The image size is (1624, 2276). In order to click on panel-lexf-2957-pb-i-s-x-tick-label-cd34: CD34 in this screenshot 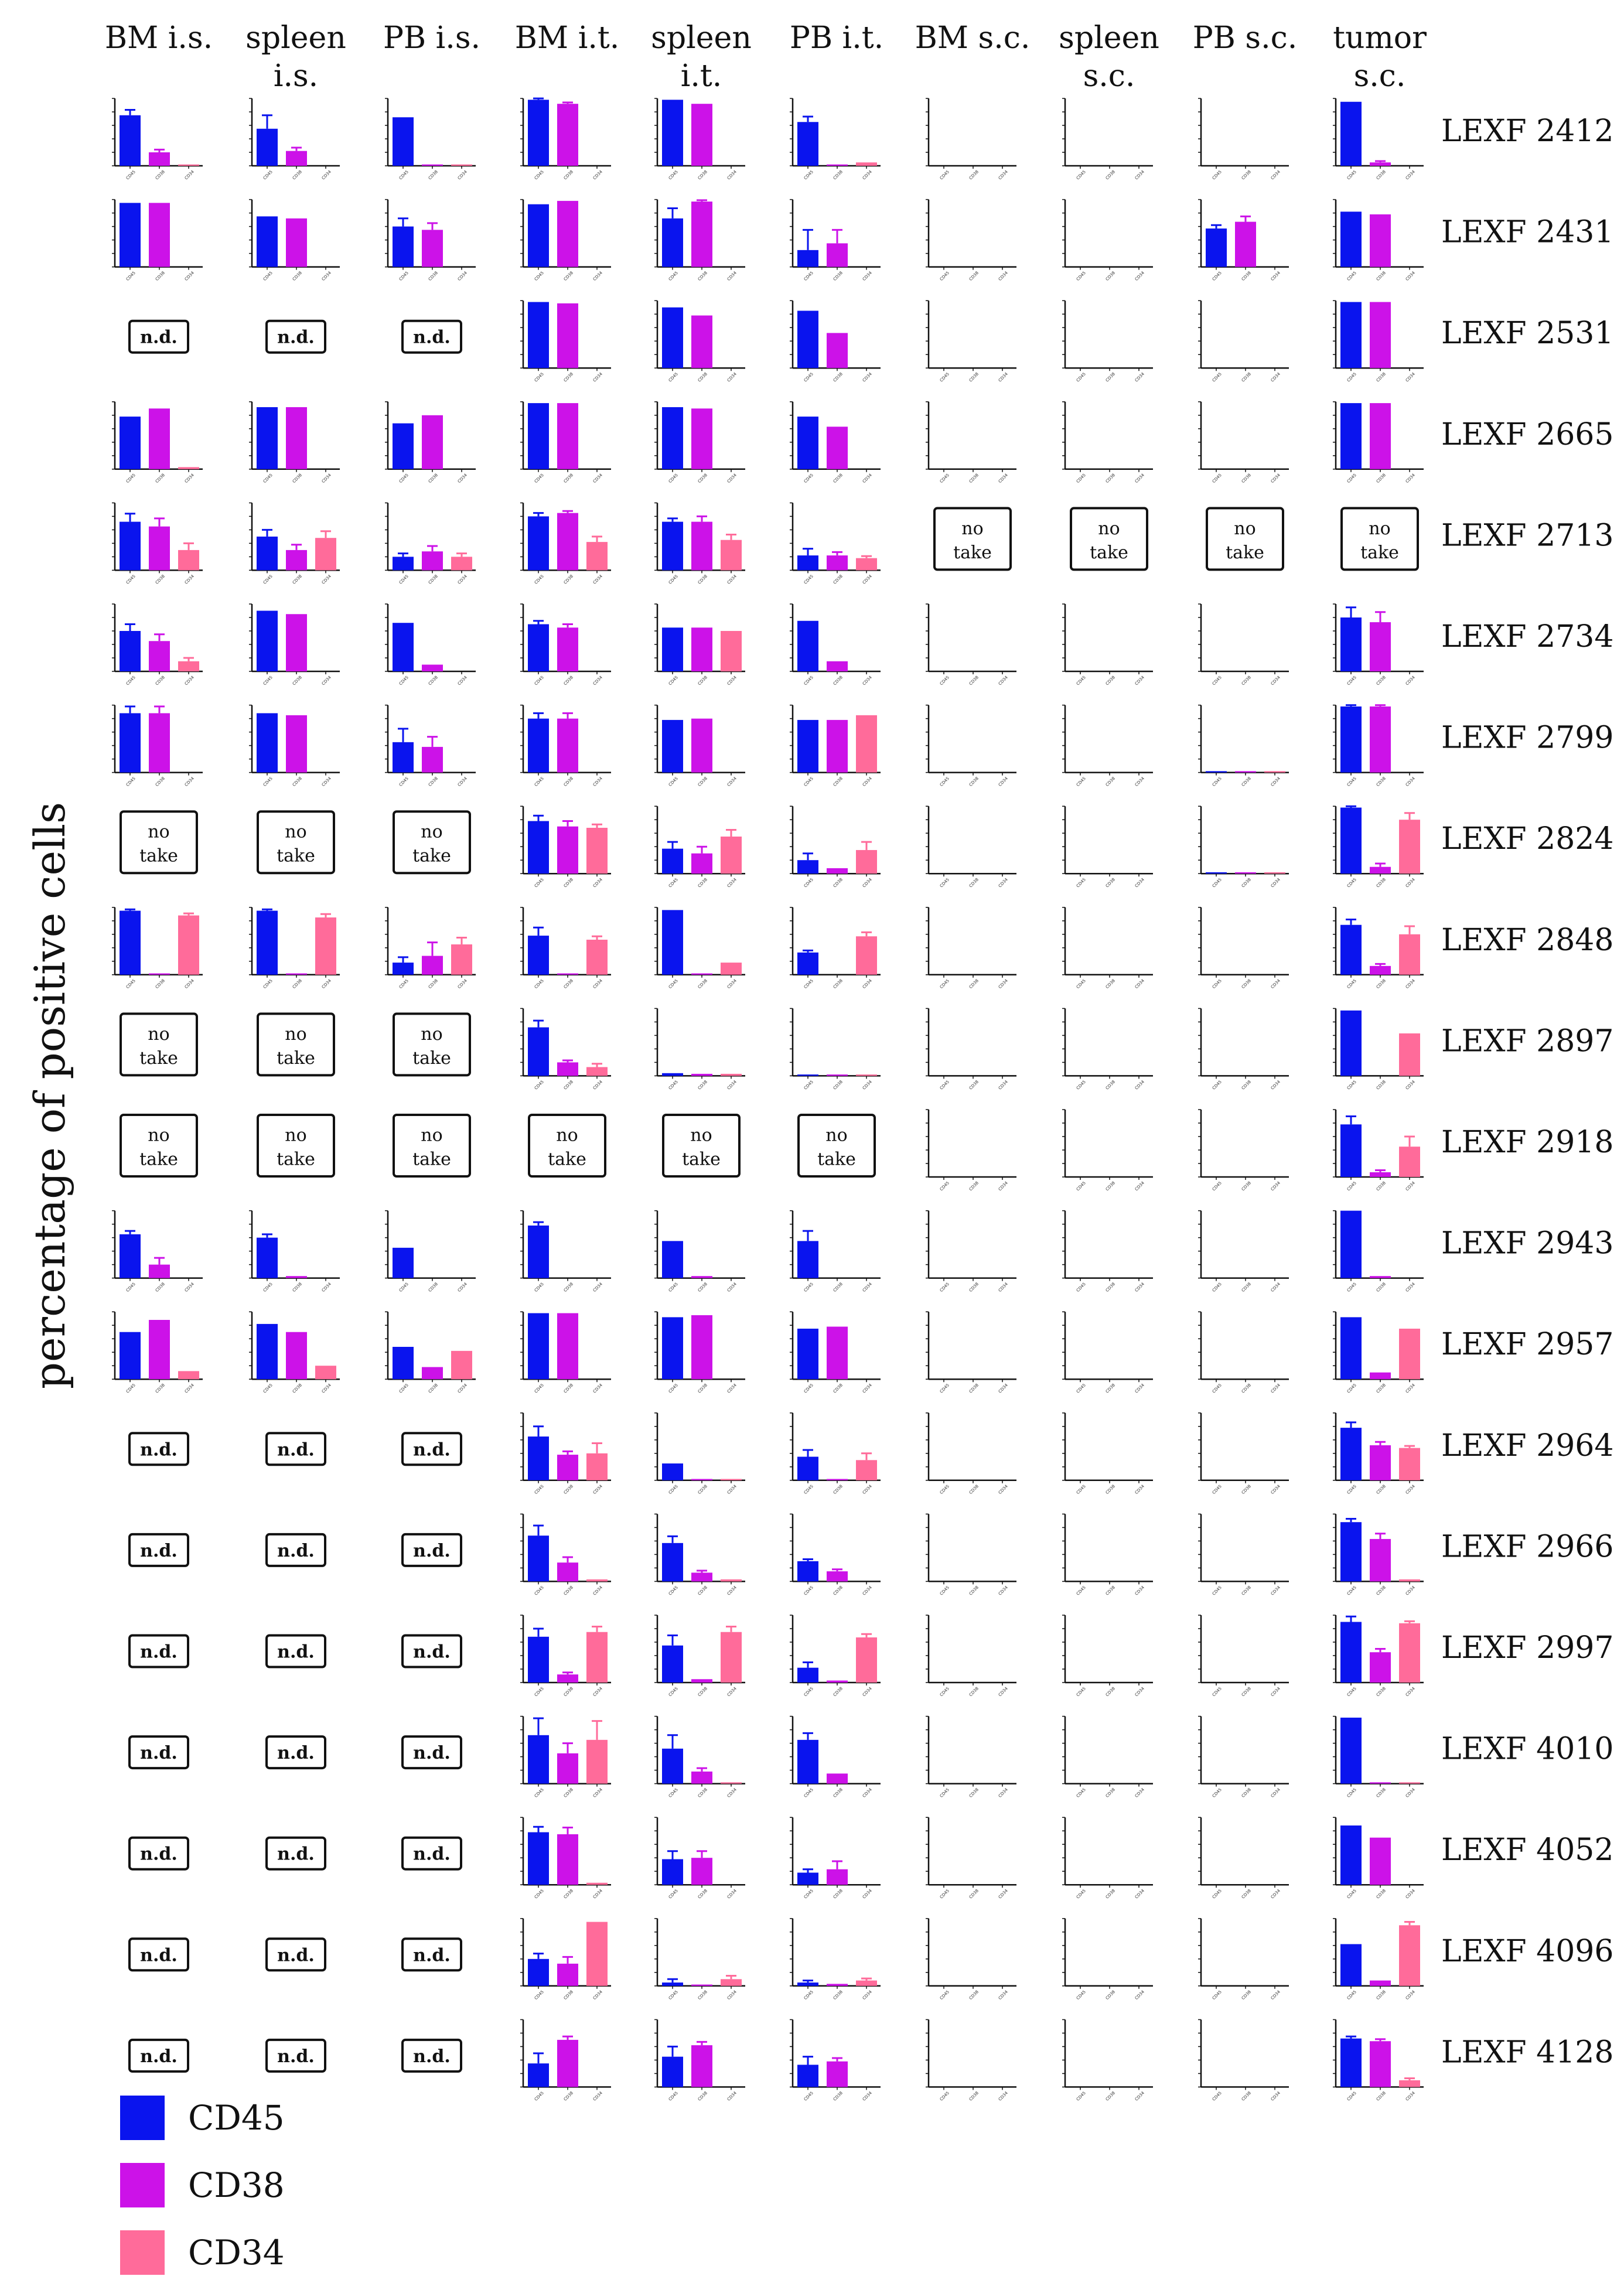, I will do `click(463, 1388)`.